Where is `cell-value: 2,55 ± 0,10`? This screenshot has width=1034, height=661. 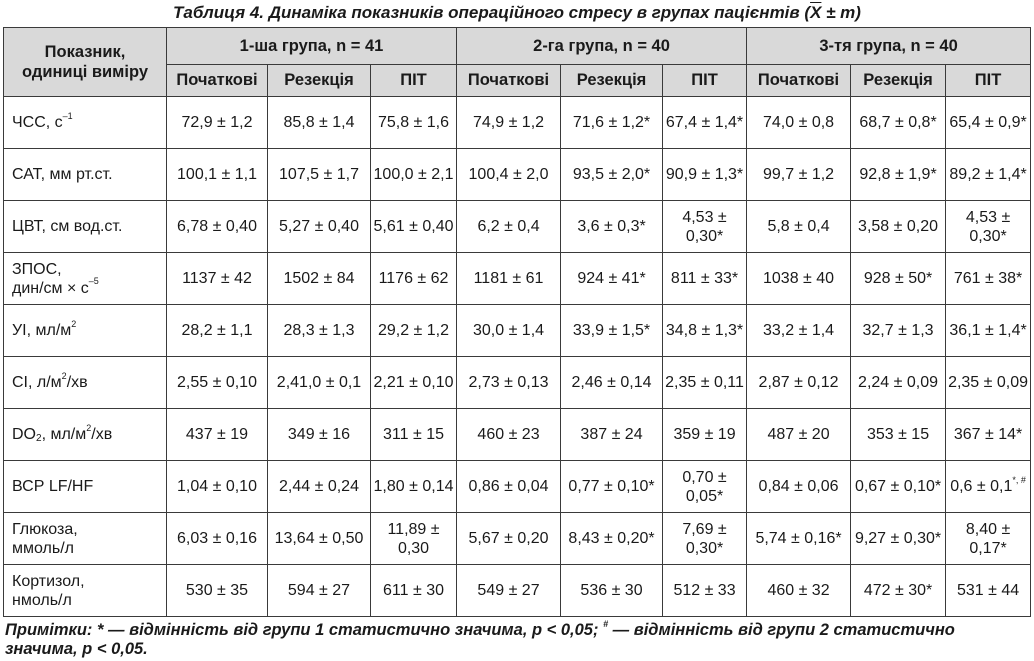 cell-value: 2,55 ± 0,10 is located at coordinates (217, 382).